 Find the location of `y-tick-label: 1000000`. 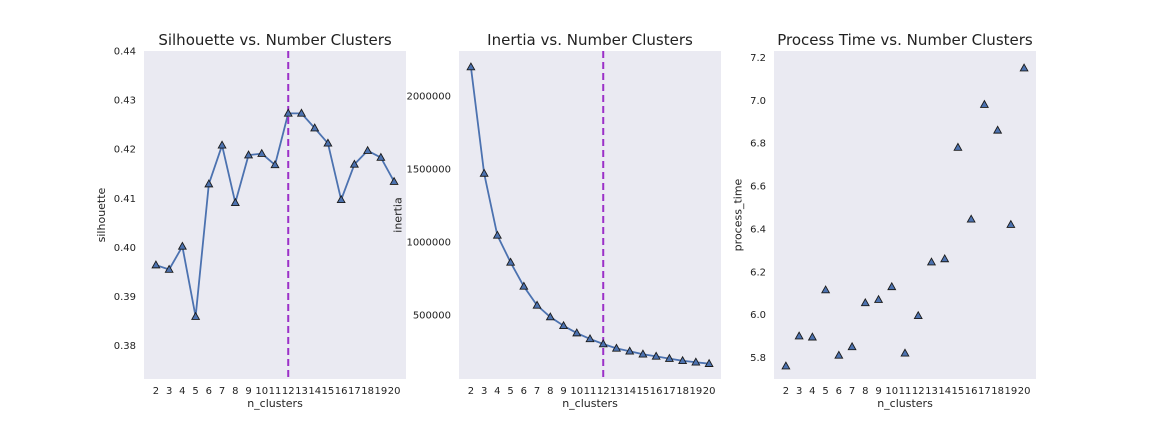

y-tick-label: 1000000 is located at coordinates (428, 242).